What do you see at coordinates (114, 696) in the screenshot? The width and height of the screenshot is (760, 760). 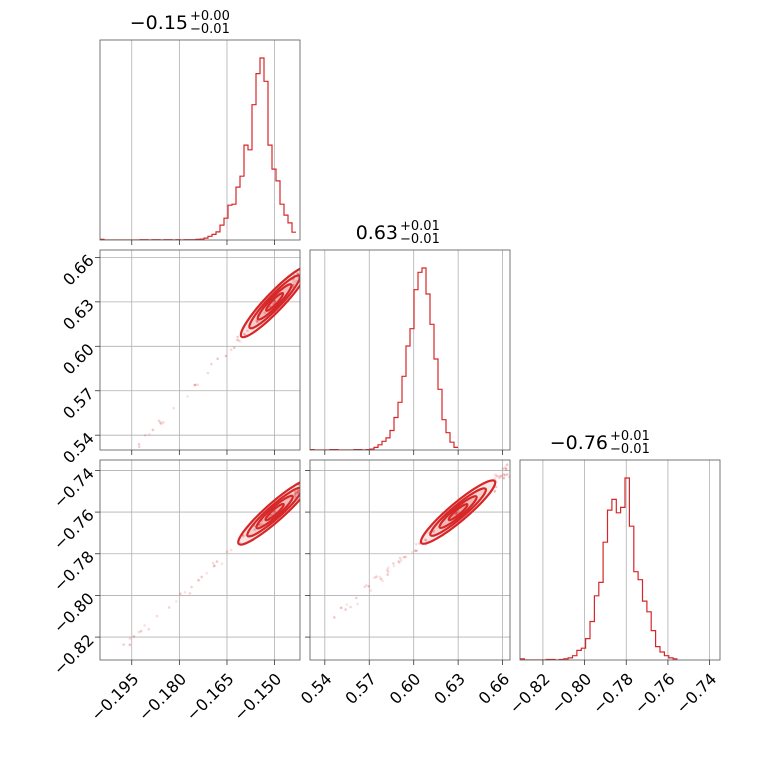 I see `xtick-label-0-0: −0.195` at bounding box center [114, 696].